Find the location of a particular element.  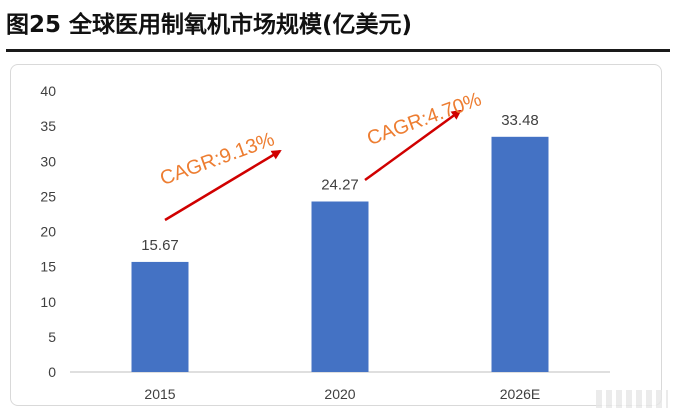

data-label: 33.48 is located at coordinates (520, 120).